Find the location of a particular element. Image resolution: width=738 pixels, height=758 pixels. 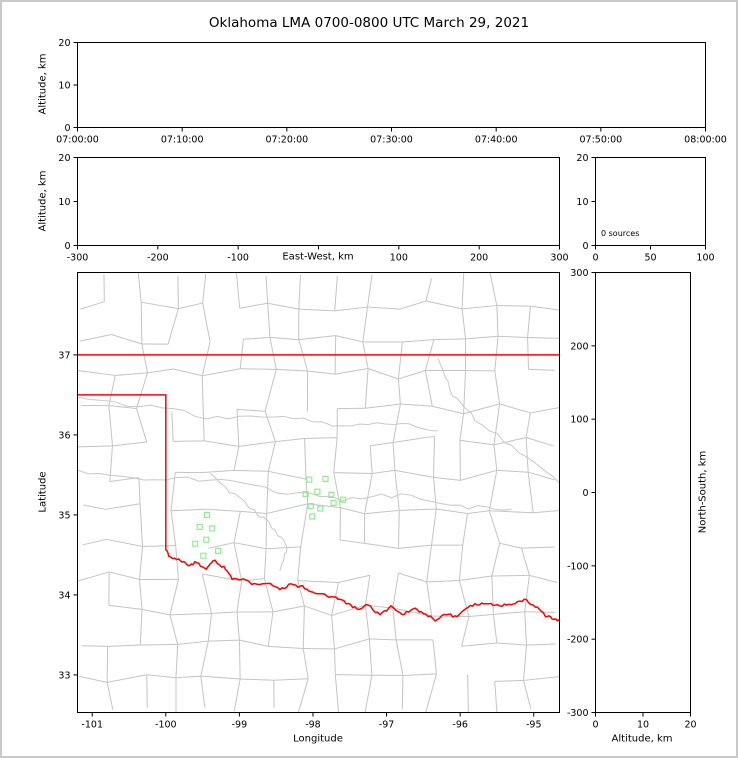

lma-stations is located at coordinates (269, 517).